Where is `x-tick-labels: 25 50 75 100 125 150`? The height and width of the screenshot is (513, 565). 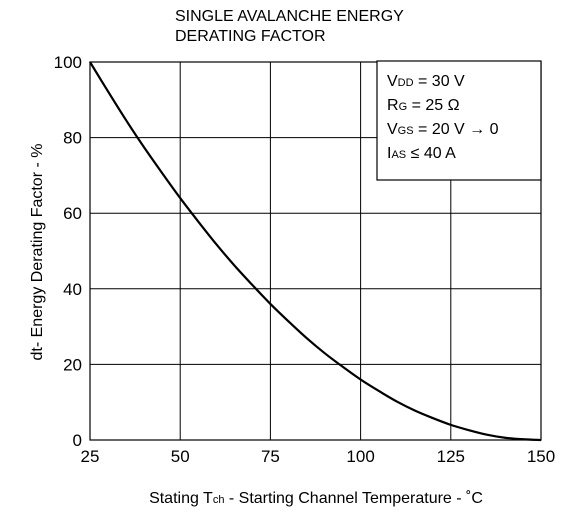 x-tick-labels: 25 50 75 100 125 150 is located at coordinates (318, 456).